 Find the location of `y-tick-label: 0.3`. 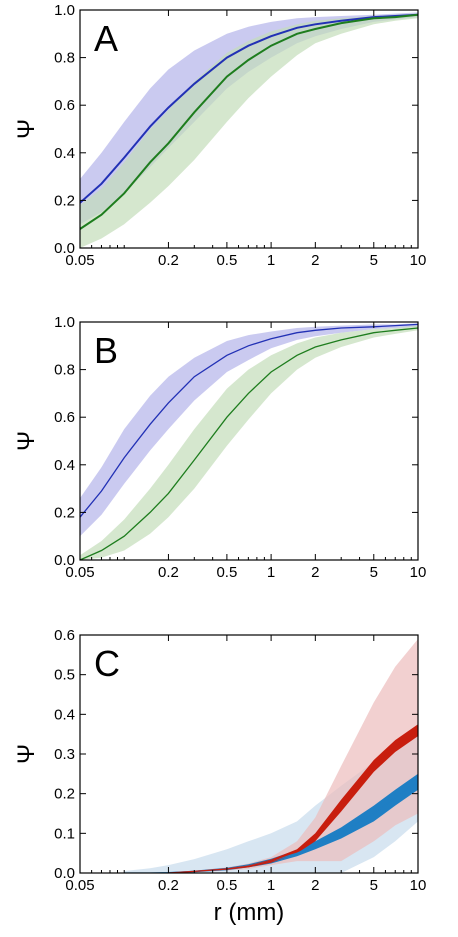

y-tick-label: 0.3 is located at coordinates (64, 754).